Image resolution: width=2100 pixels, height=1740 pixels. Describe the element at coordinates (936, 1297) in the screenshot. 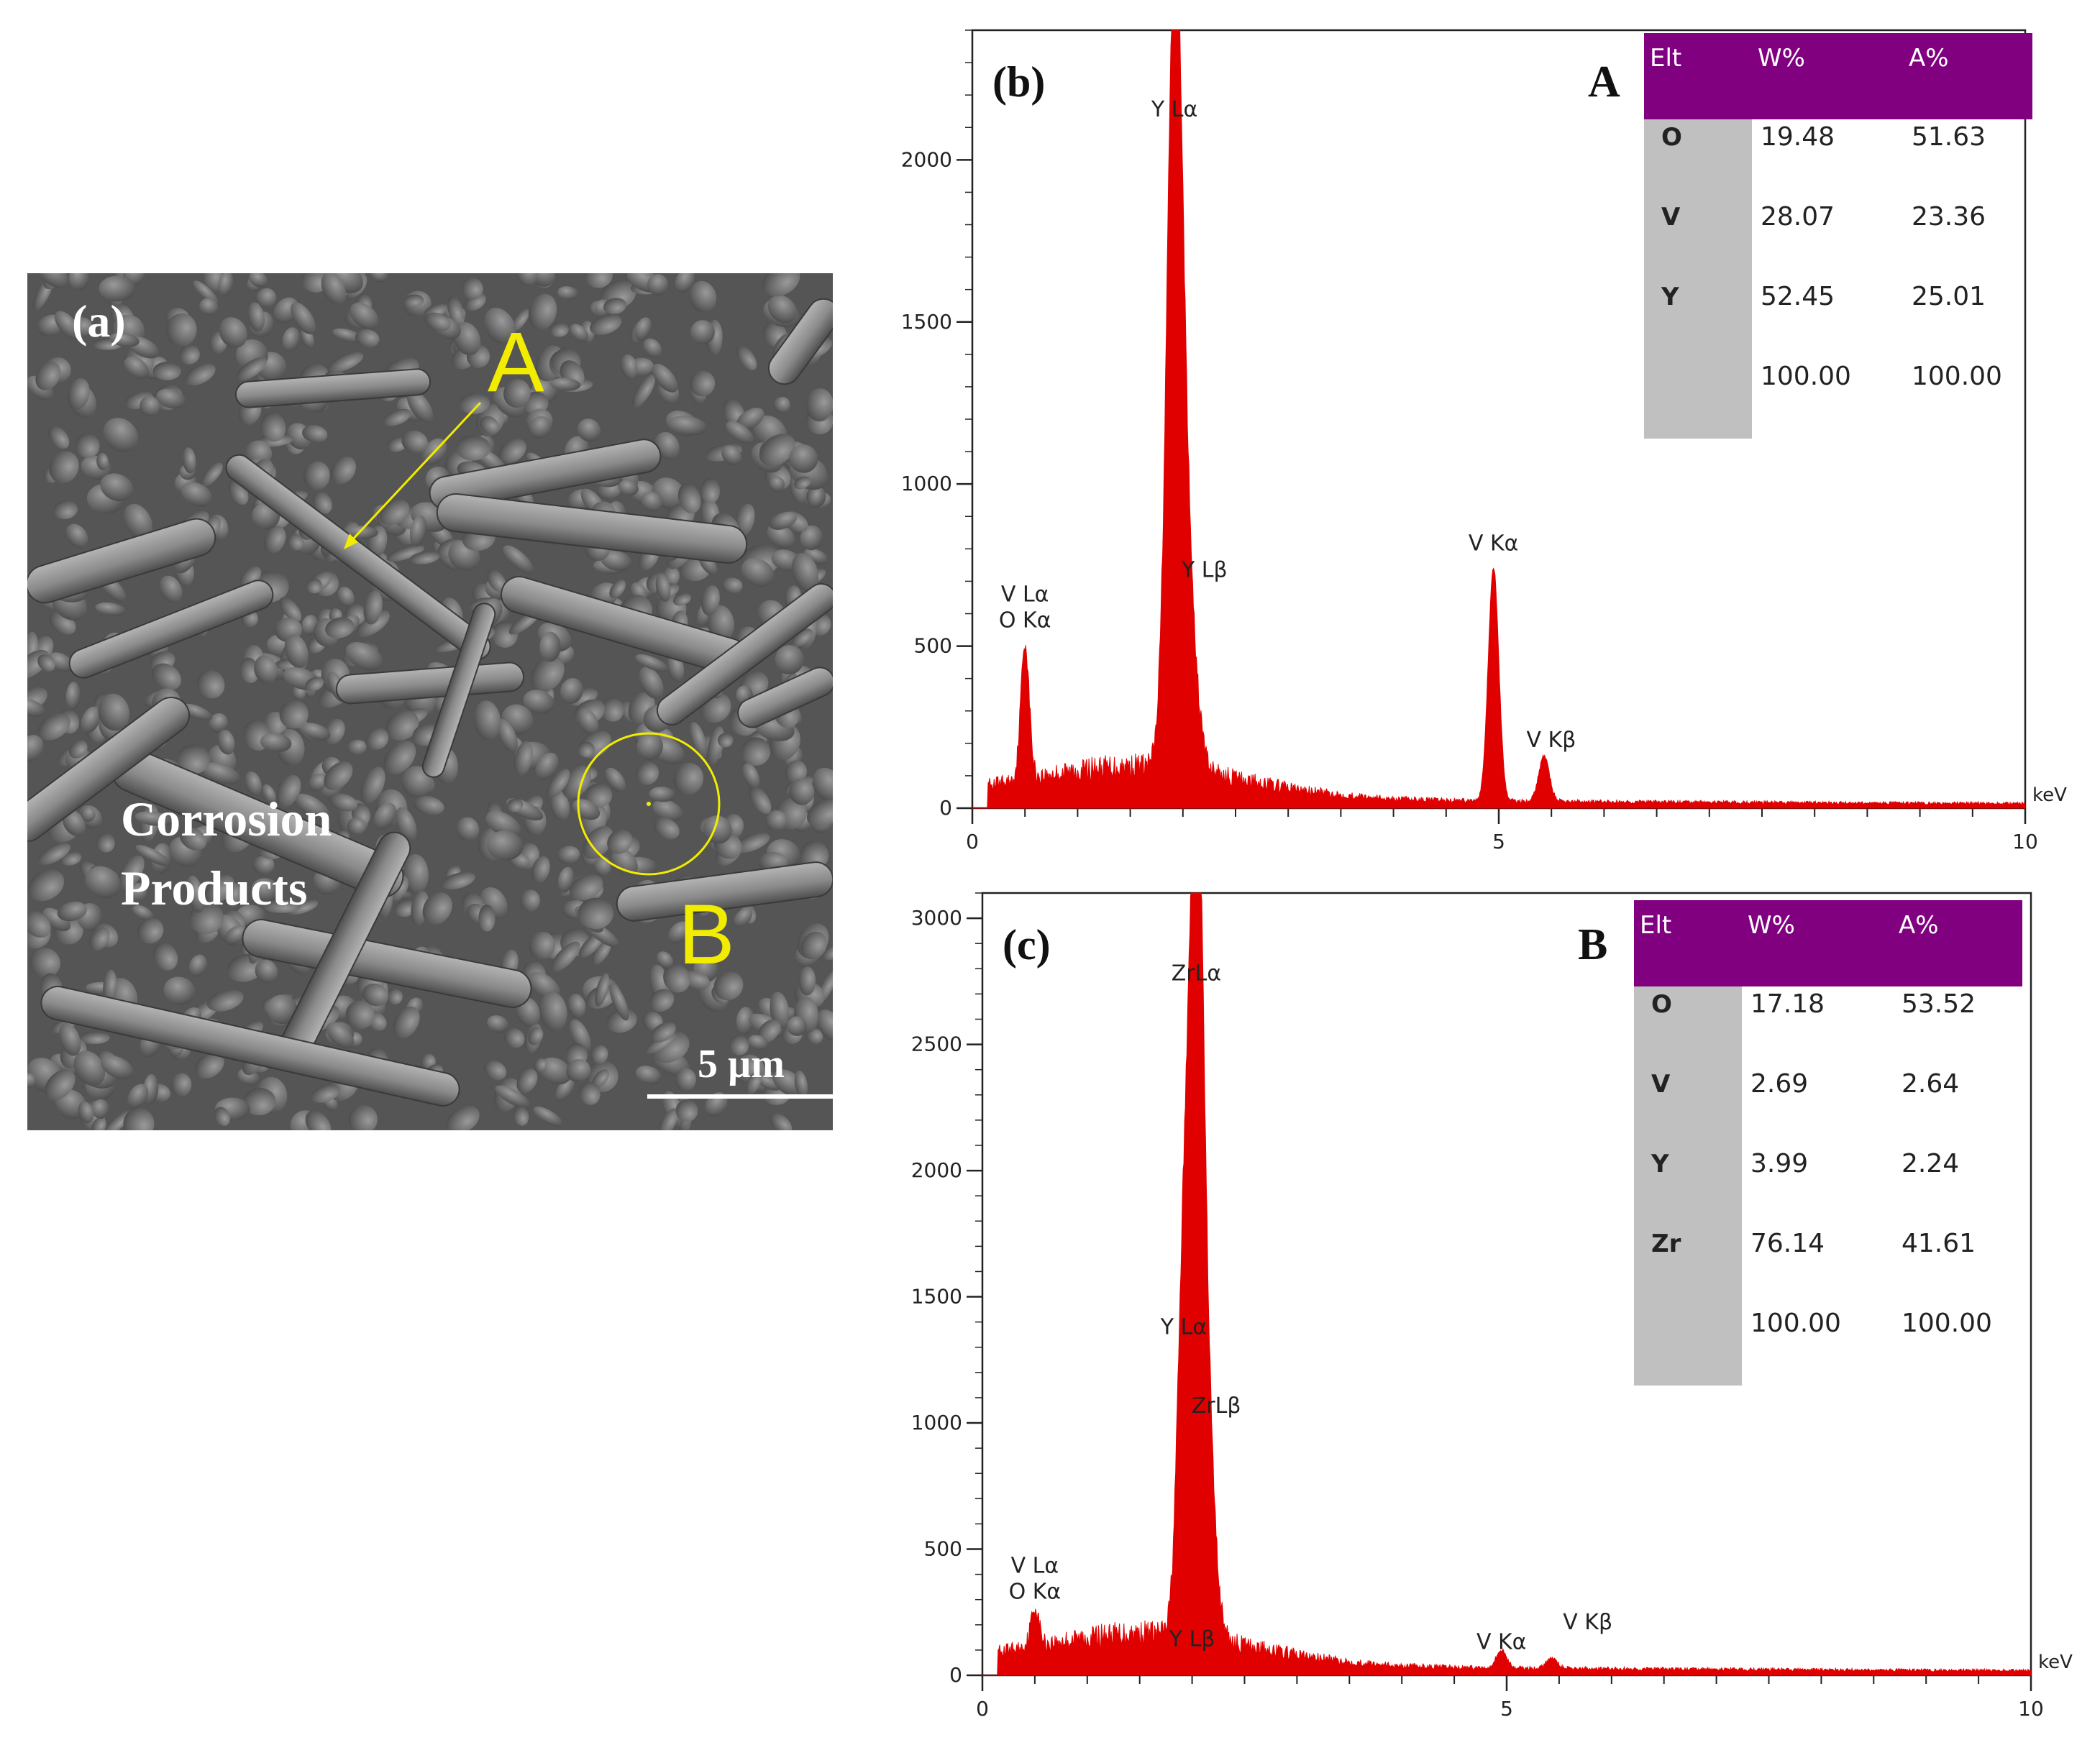

I see `y-tick-label: 1500` at that location.